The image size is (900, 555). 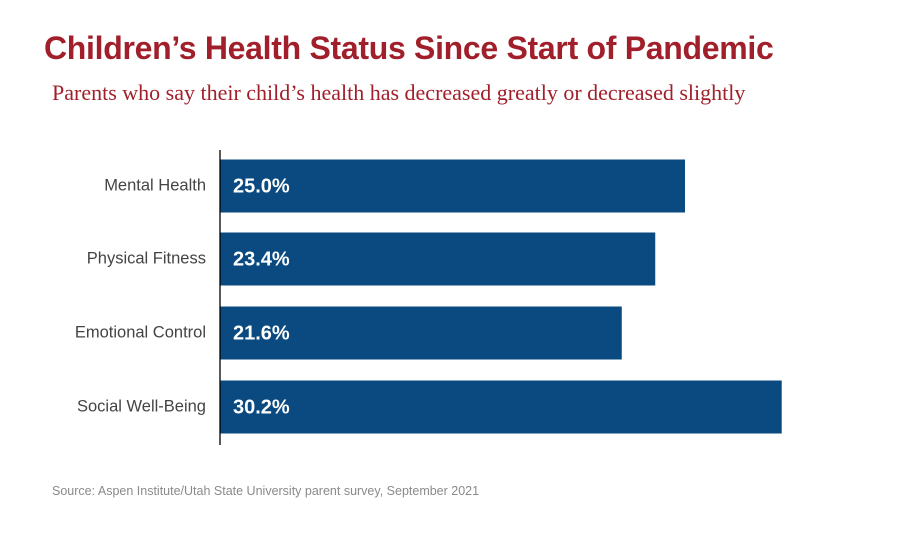 I want to click on value-label-emotional-control: 21.6%, so click(x=261, y=333).